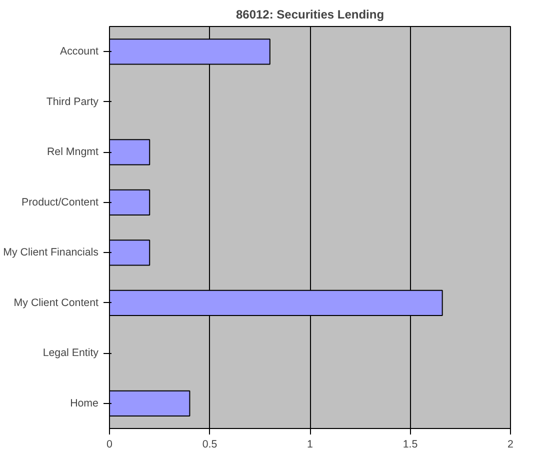 The width and height of the screenshot is (548, 466). What do you see at coordinates (51, 252) in the screenshot?
I see `y-tick-label: My Client Financials` at bounding box center [51, 252].